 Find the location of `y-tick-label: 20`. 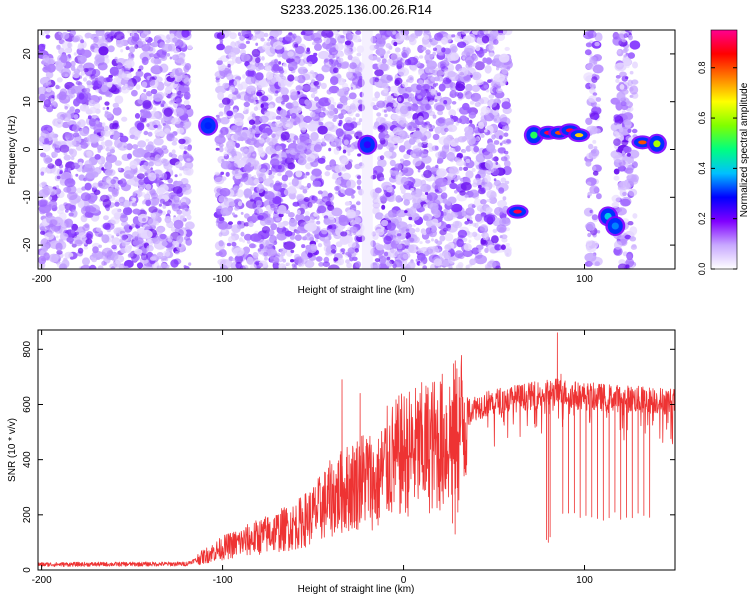

y-tick-label: 20 is located at coordinates (27, 54).